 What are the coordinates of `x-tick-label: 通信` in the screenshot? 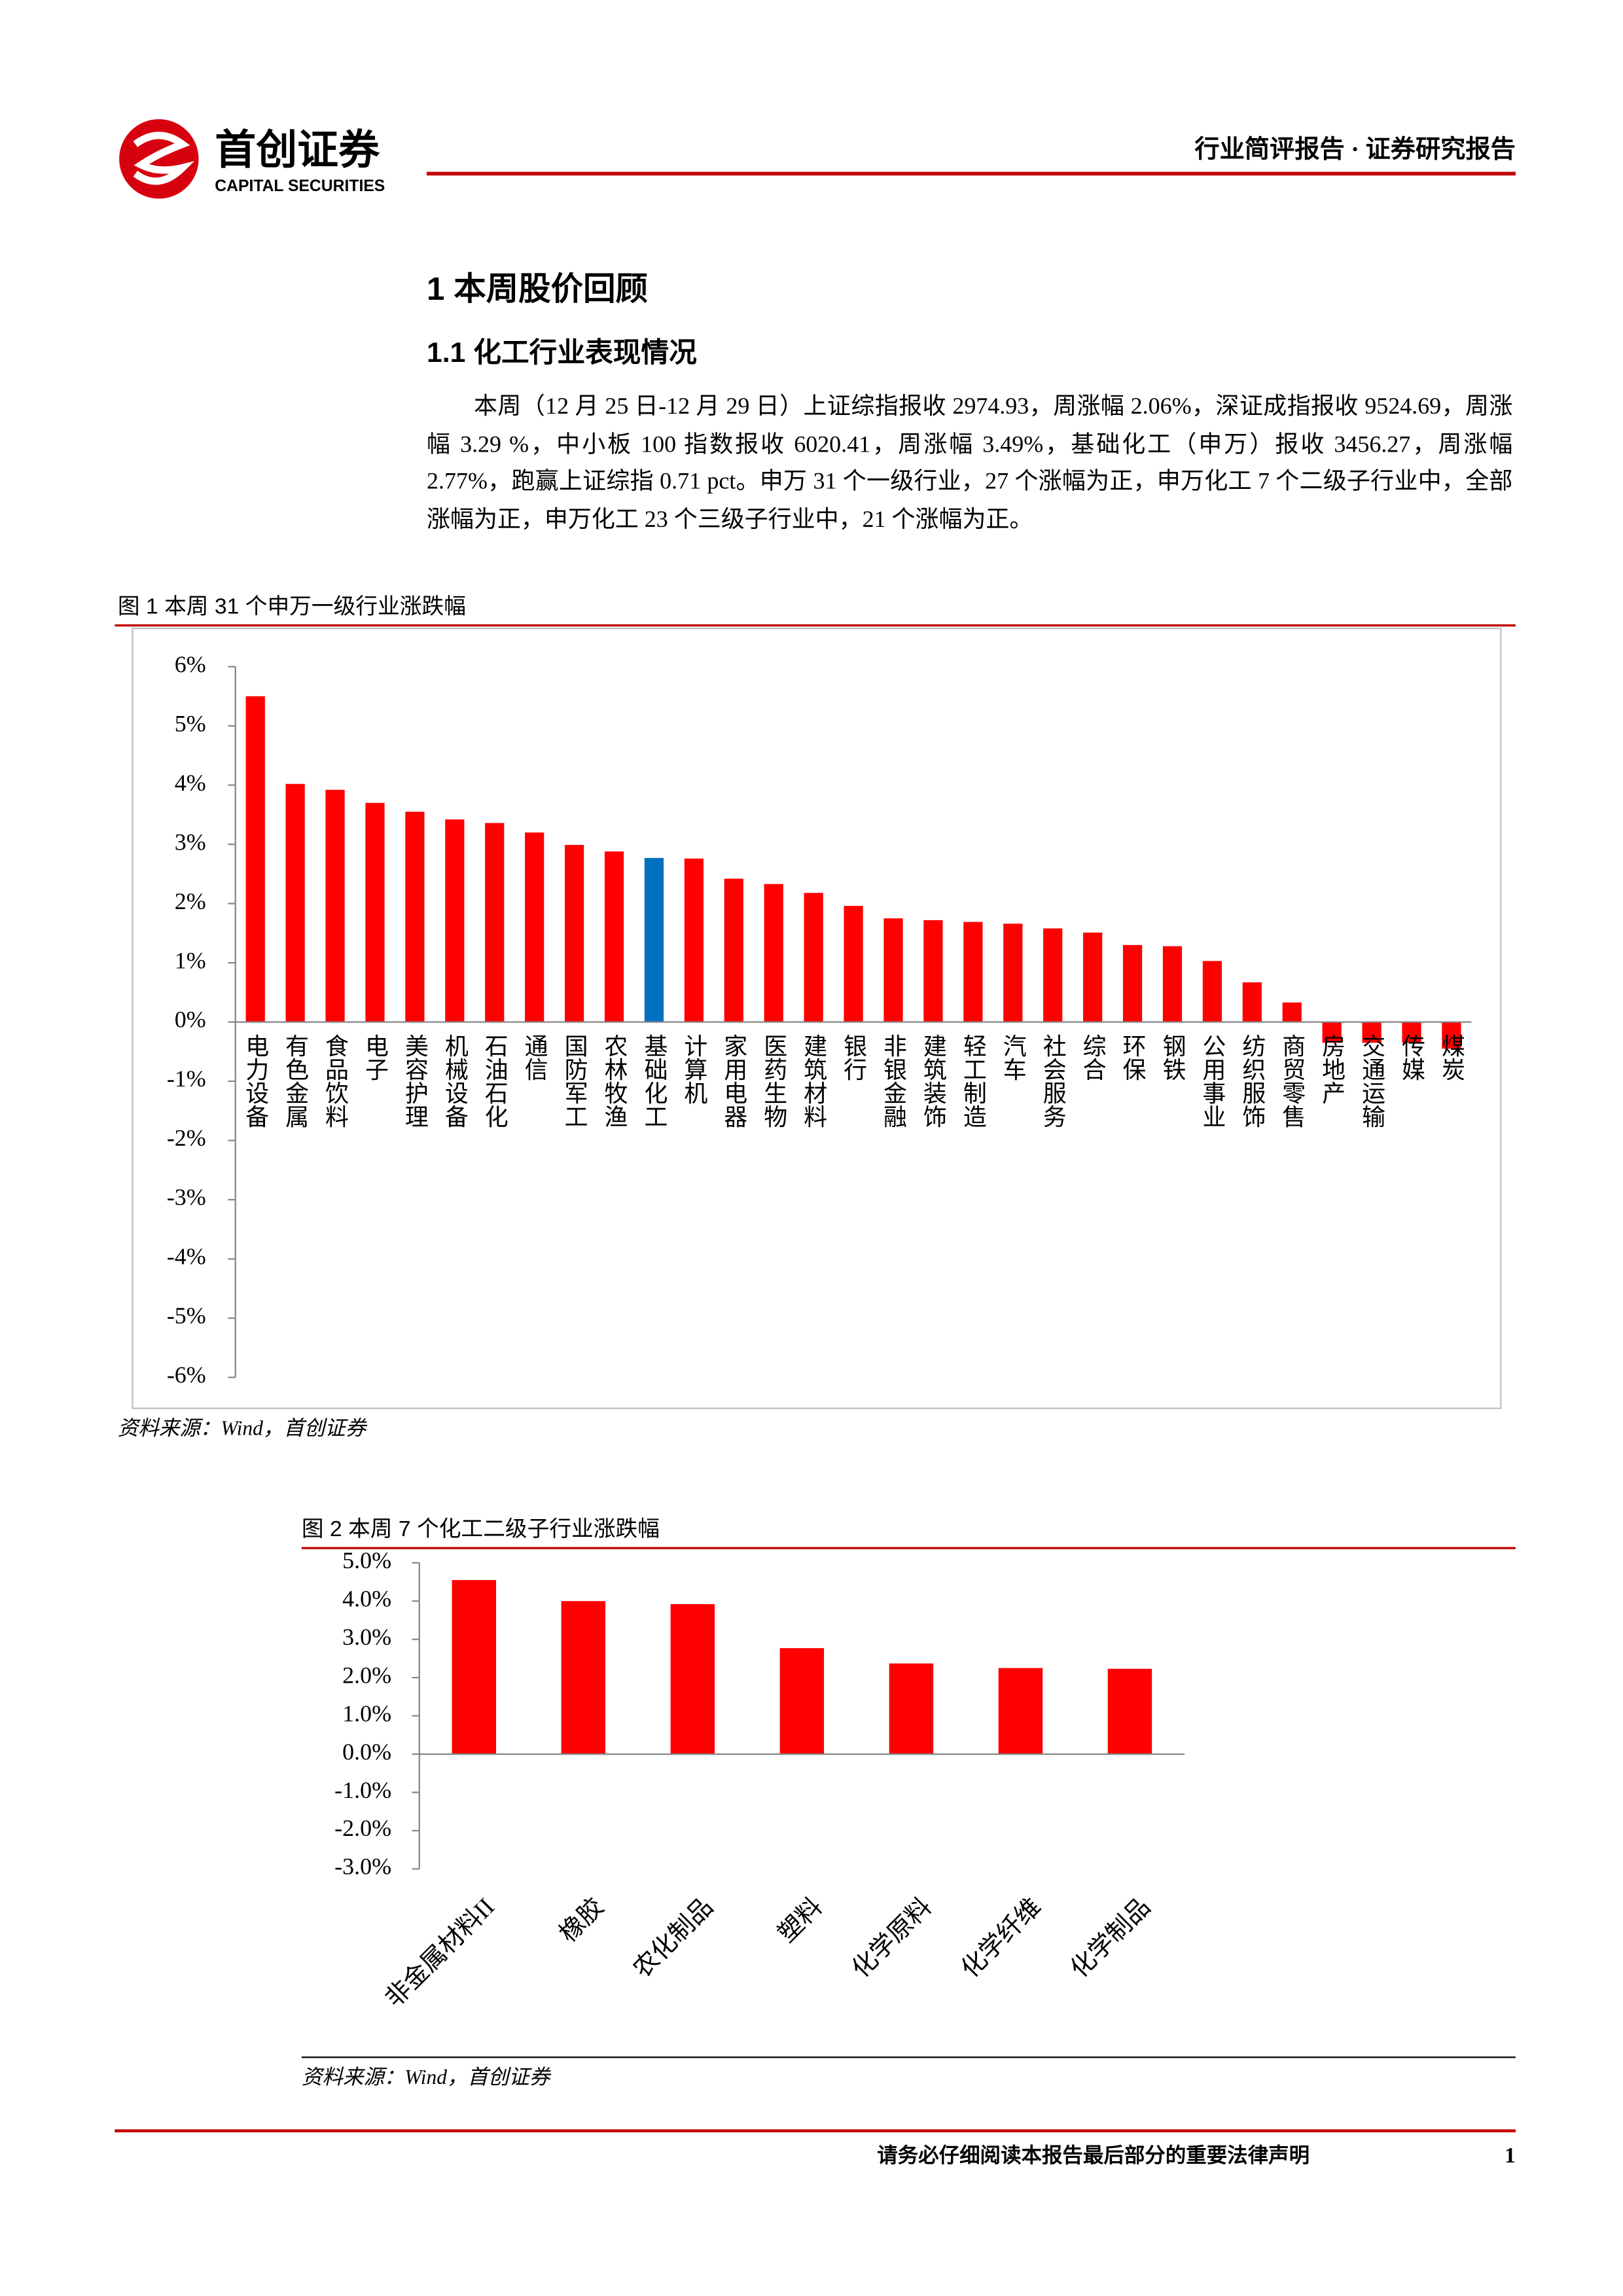 It's located at (535, 1057).